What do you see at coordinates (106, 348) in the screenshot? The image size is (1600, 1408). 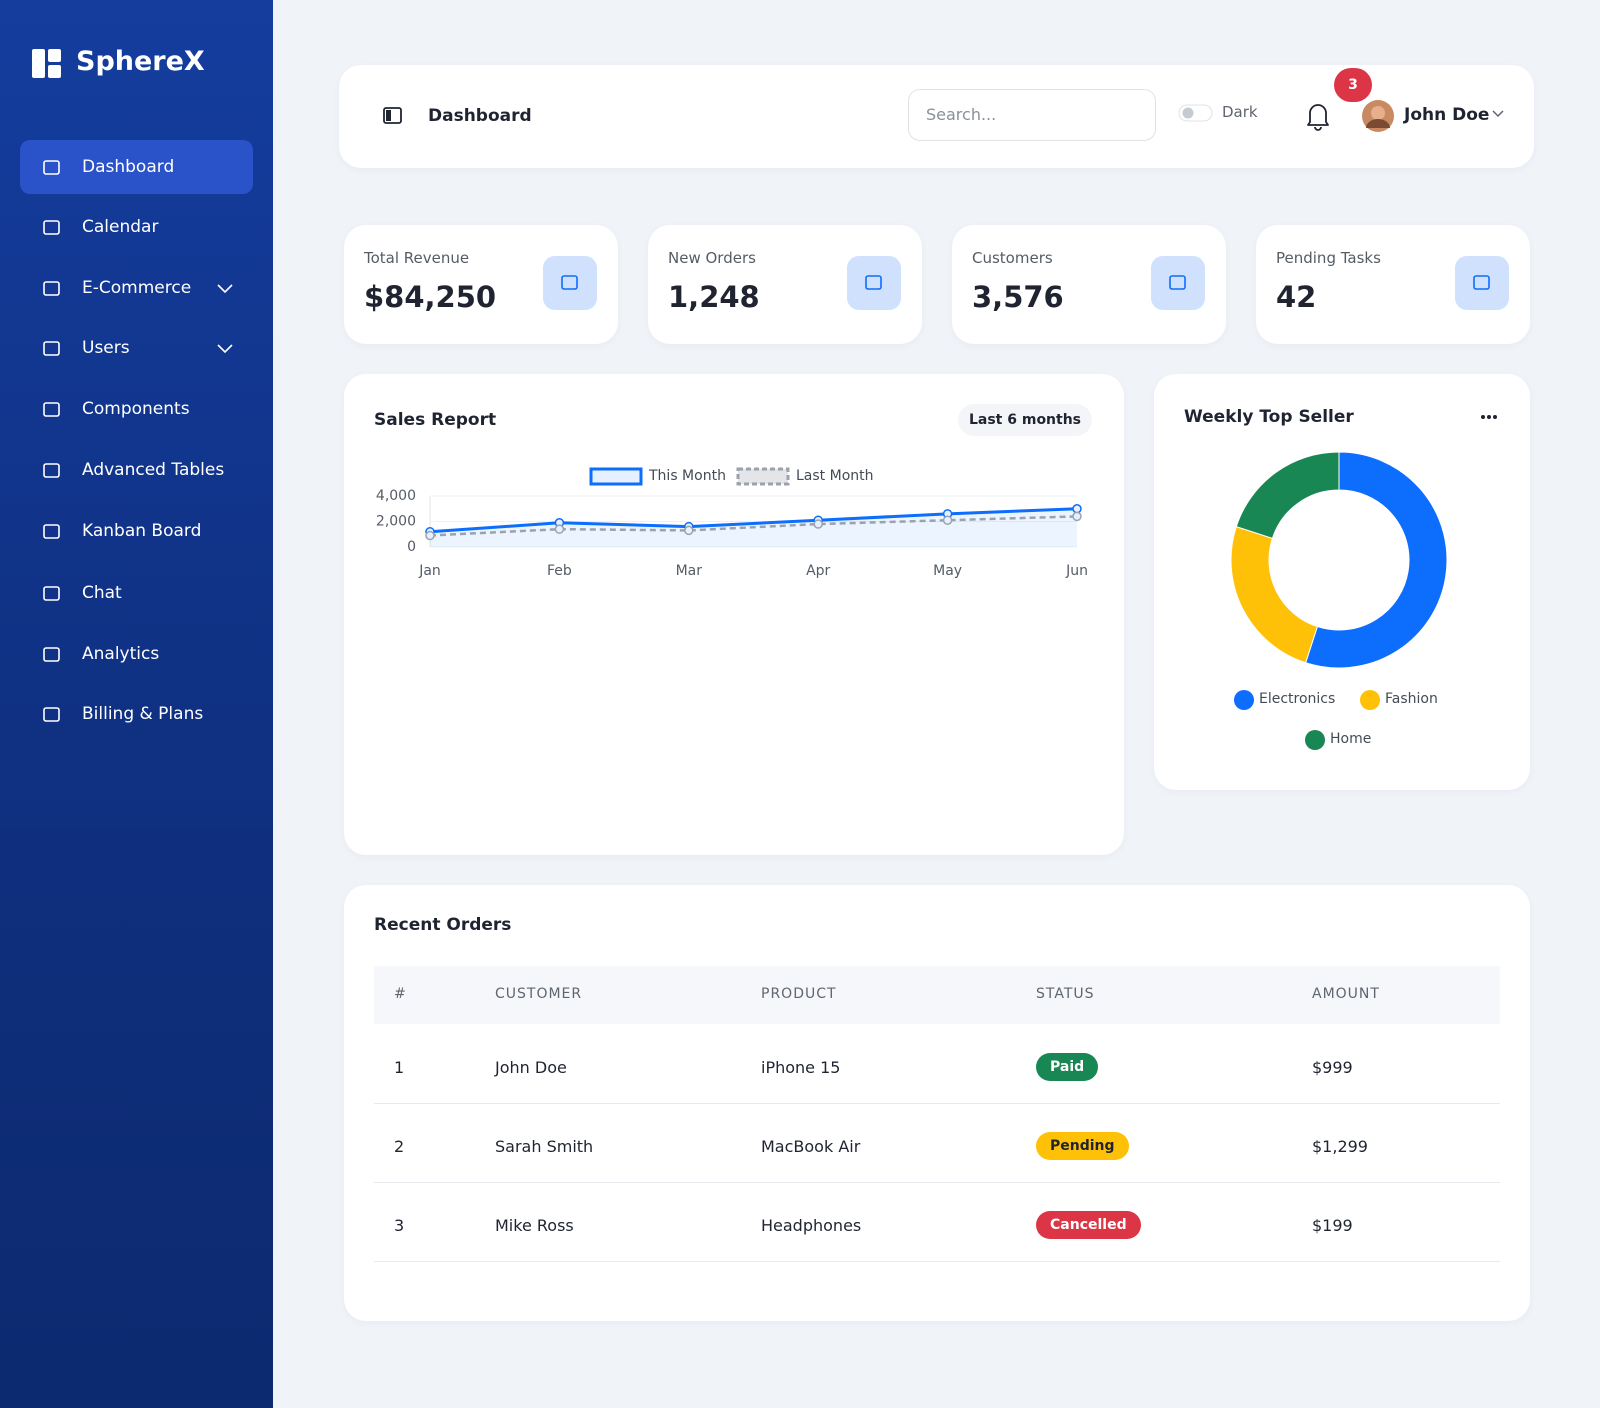 I see `menu-label: Users` at bounding box center [106, 348].